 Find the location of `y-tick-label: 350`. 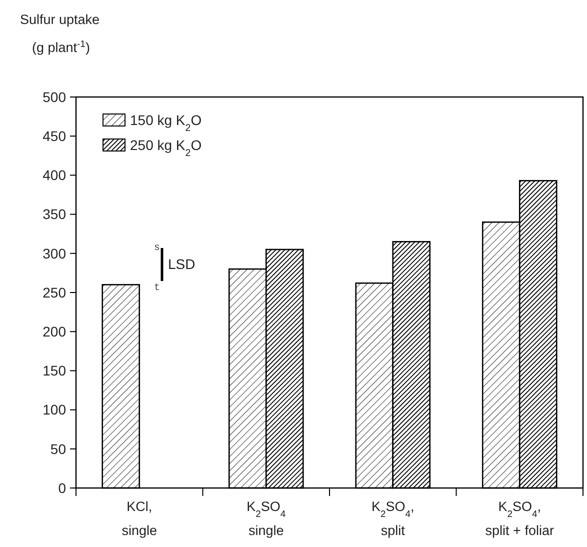

y-tick-label: 350 is located at coordinates (54, 214).